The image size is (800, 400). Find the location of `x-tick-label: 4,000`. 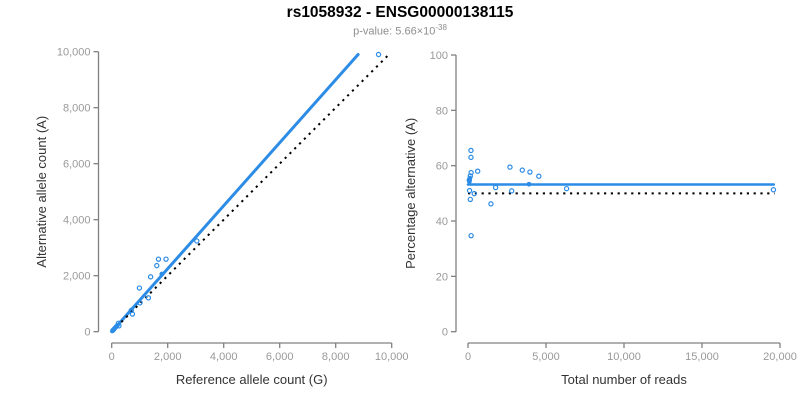

x-tick-label: 4,000 is located at coordinates (224, 357).